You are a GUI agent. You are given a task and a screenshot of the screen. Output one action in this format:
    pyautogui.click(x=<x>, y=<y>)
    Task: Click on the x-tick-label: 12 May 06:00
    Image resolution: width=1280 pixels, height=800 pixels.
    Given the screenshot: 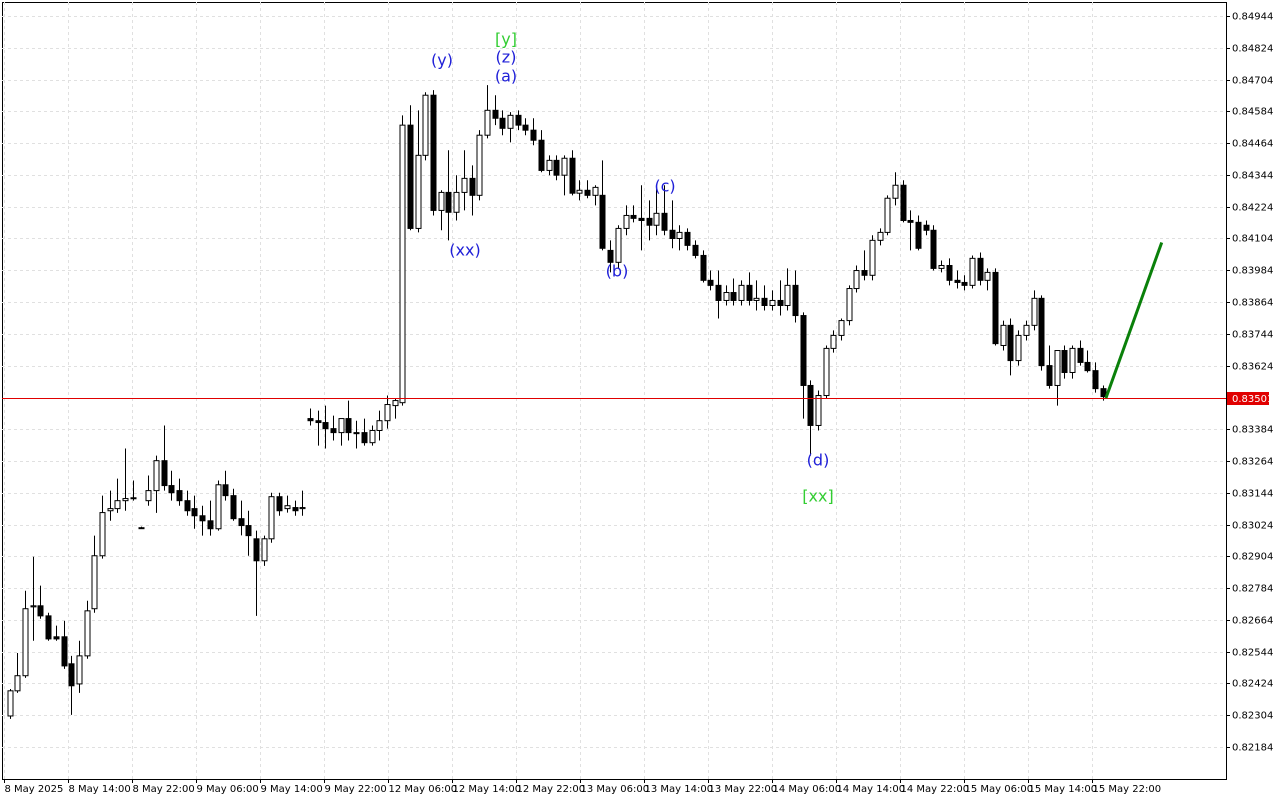 What is the action you would take?
    pyautogui.click(x=423, y=789)
    